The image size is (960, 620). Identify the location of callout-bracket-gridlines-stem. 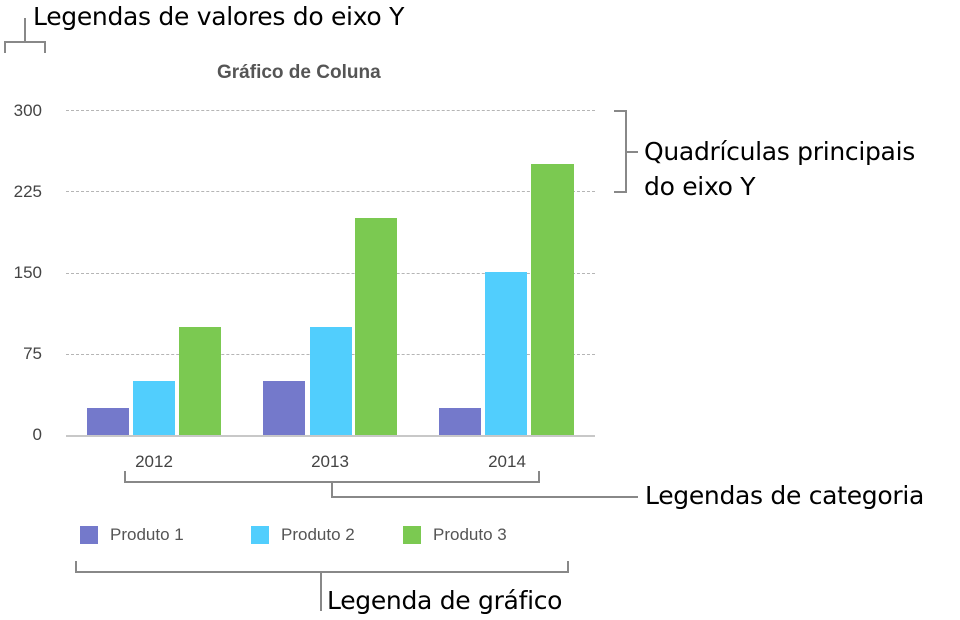
(632, 152).